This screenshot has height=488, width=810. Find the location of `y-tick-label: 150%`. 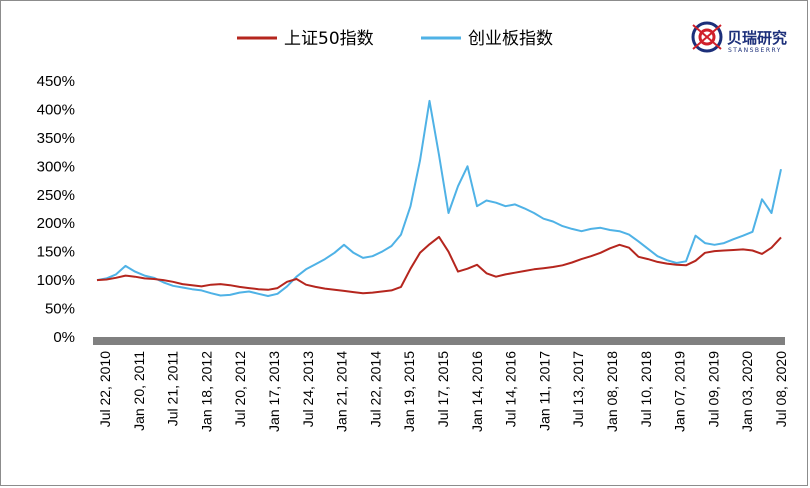

y-tick-label: 150% is located at coordinates (56, 252).